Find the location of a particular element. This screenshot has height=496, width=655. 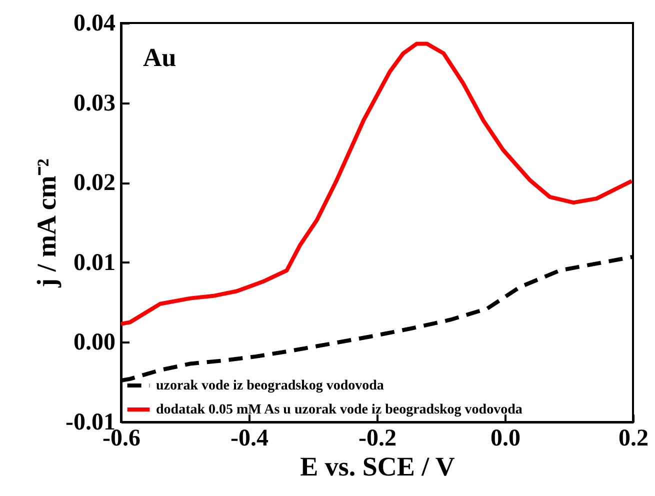

legend-label: uzorak vode iz beogradskog vodovoda is located at coordinates (270, 386).